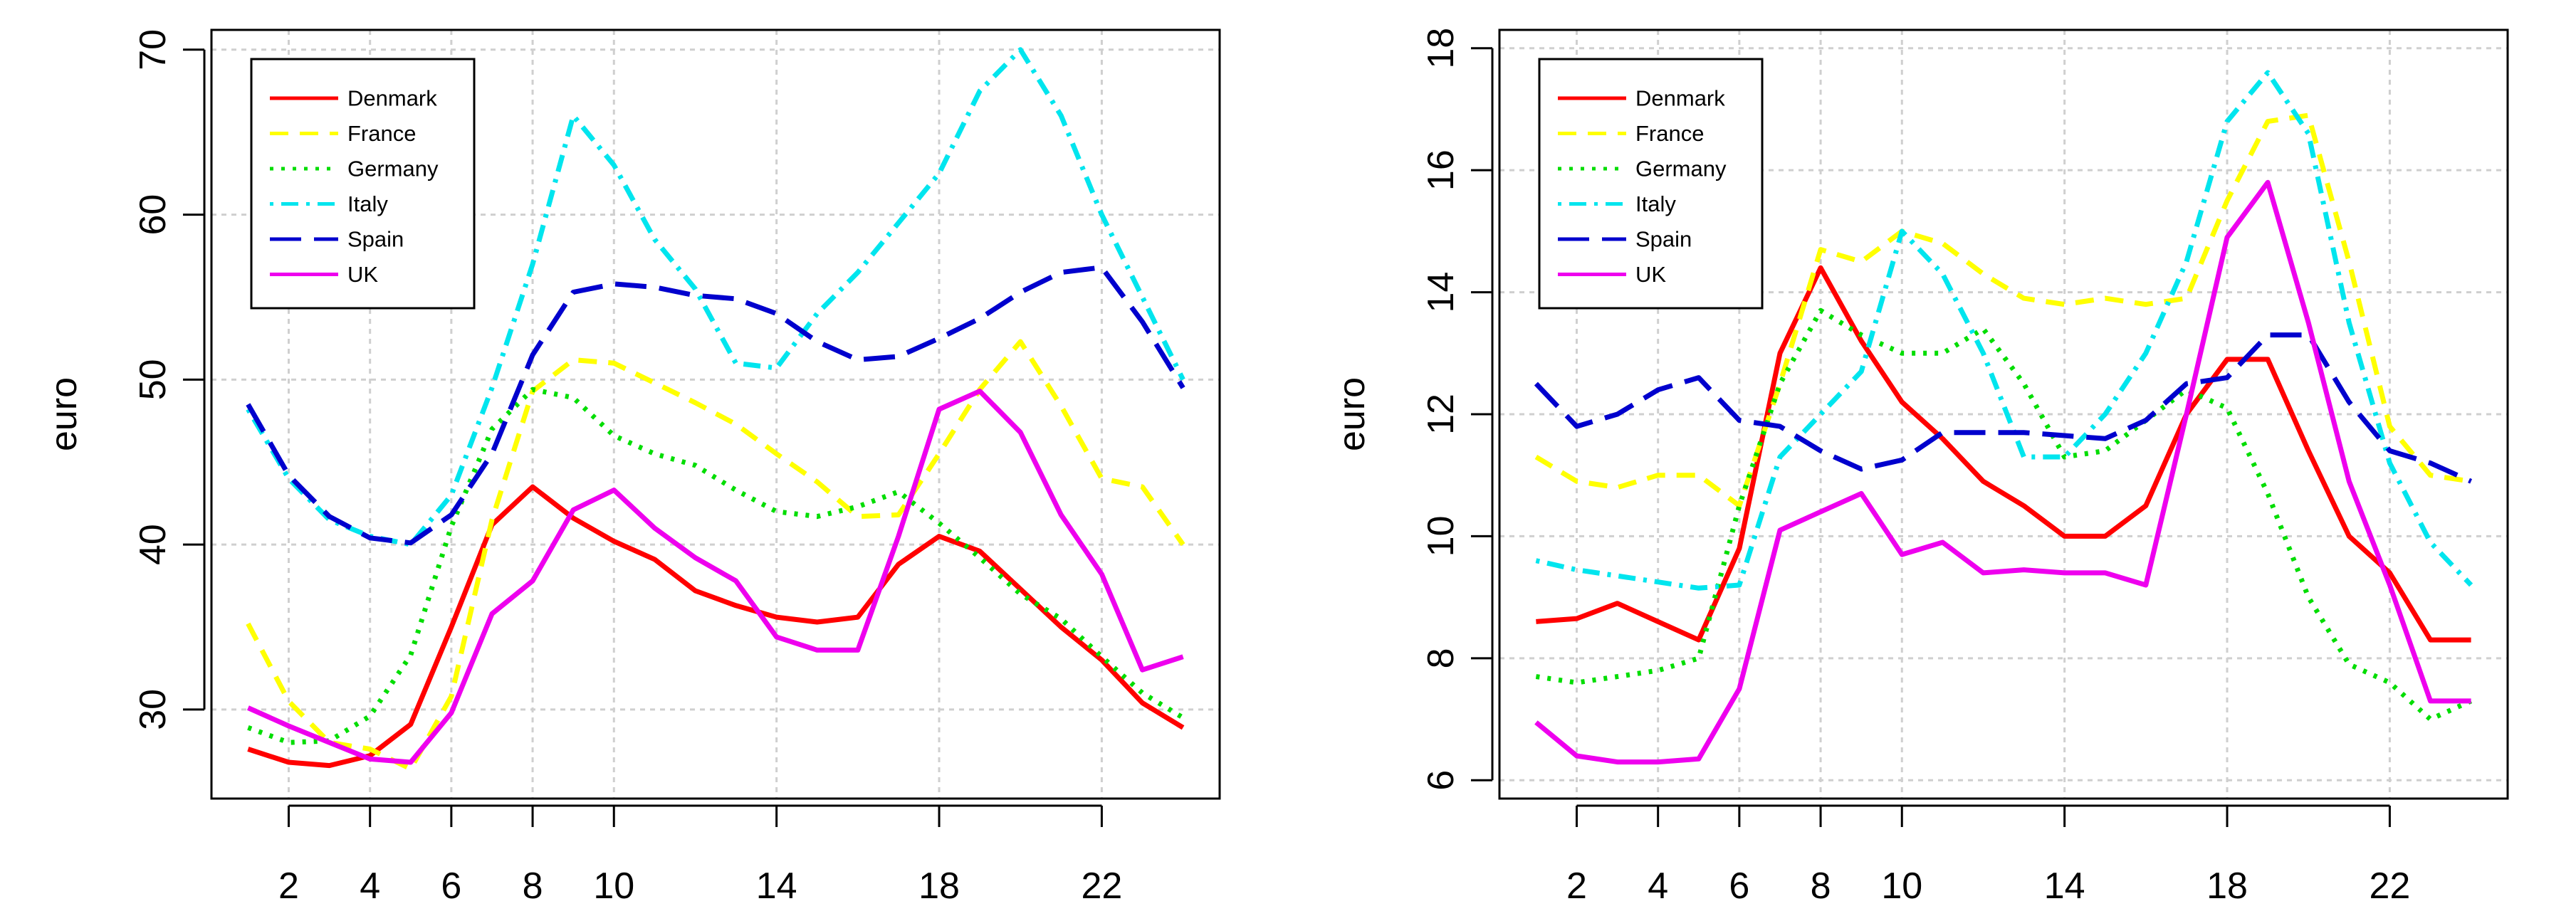  I want to click on y-tick-label: 10, so click(1441, 536).